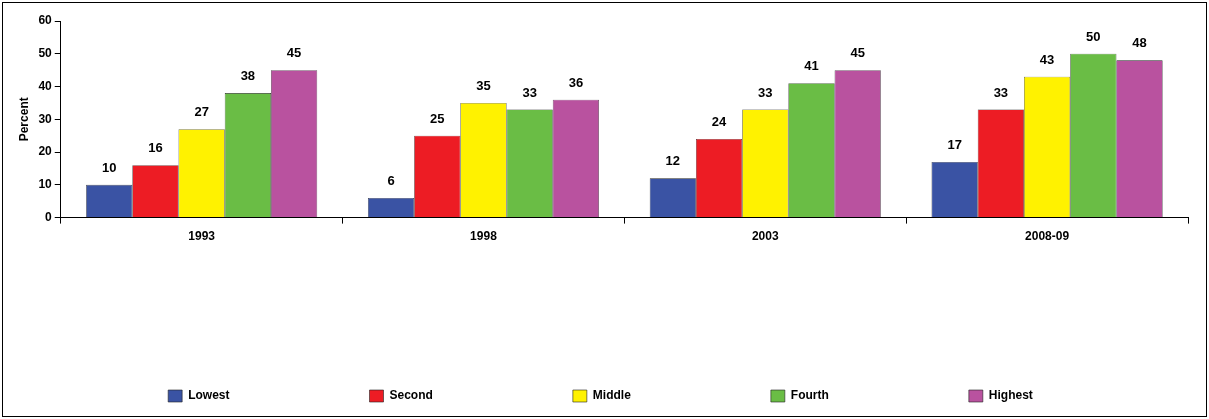  Describe the element at coordinates (1047, 59) in the screenshot. I see `data-label: 43` at that location.